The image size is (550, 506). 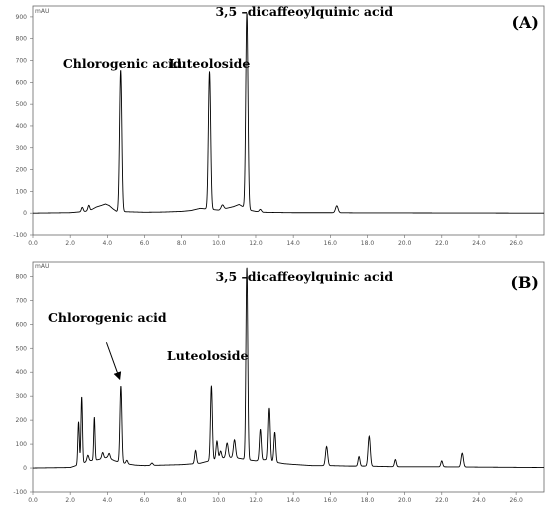 I want to click on y-axis-ticks-a: -100 0 100 200 300 400 500 600 700 800 900, so click(x=23, y=126).